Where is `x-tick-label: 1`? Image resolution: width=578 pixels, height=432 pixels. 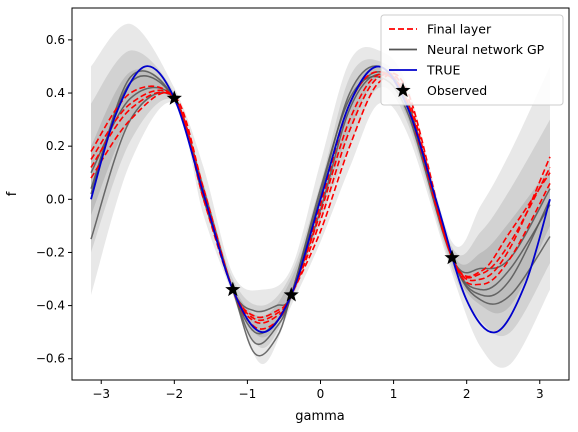
x-tick-label: 1 is located at coordinates (394, 394).